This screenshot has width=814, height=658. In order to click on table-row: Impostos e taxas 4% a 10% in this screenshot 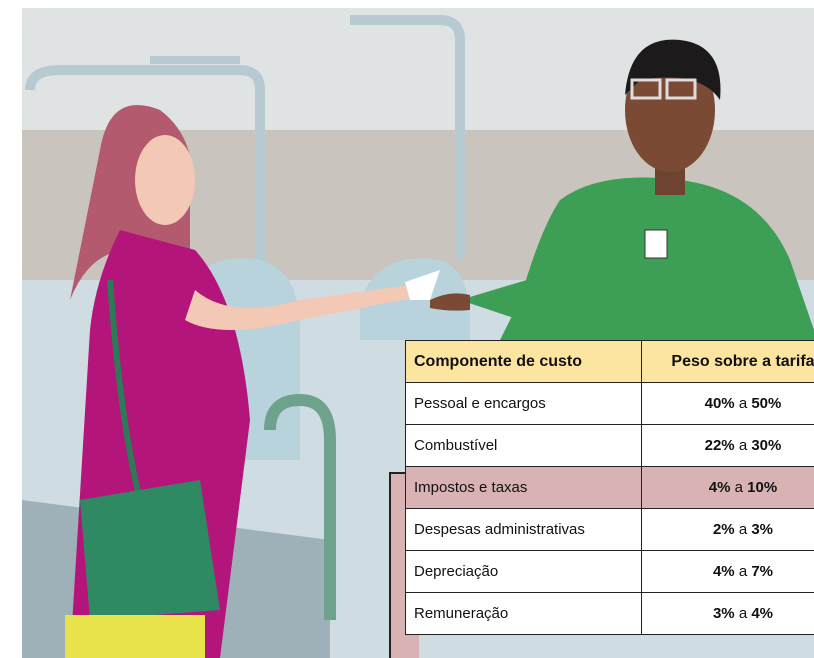, I will do `click(609, 487)`.